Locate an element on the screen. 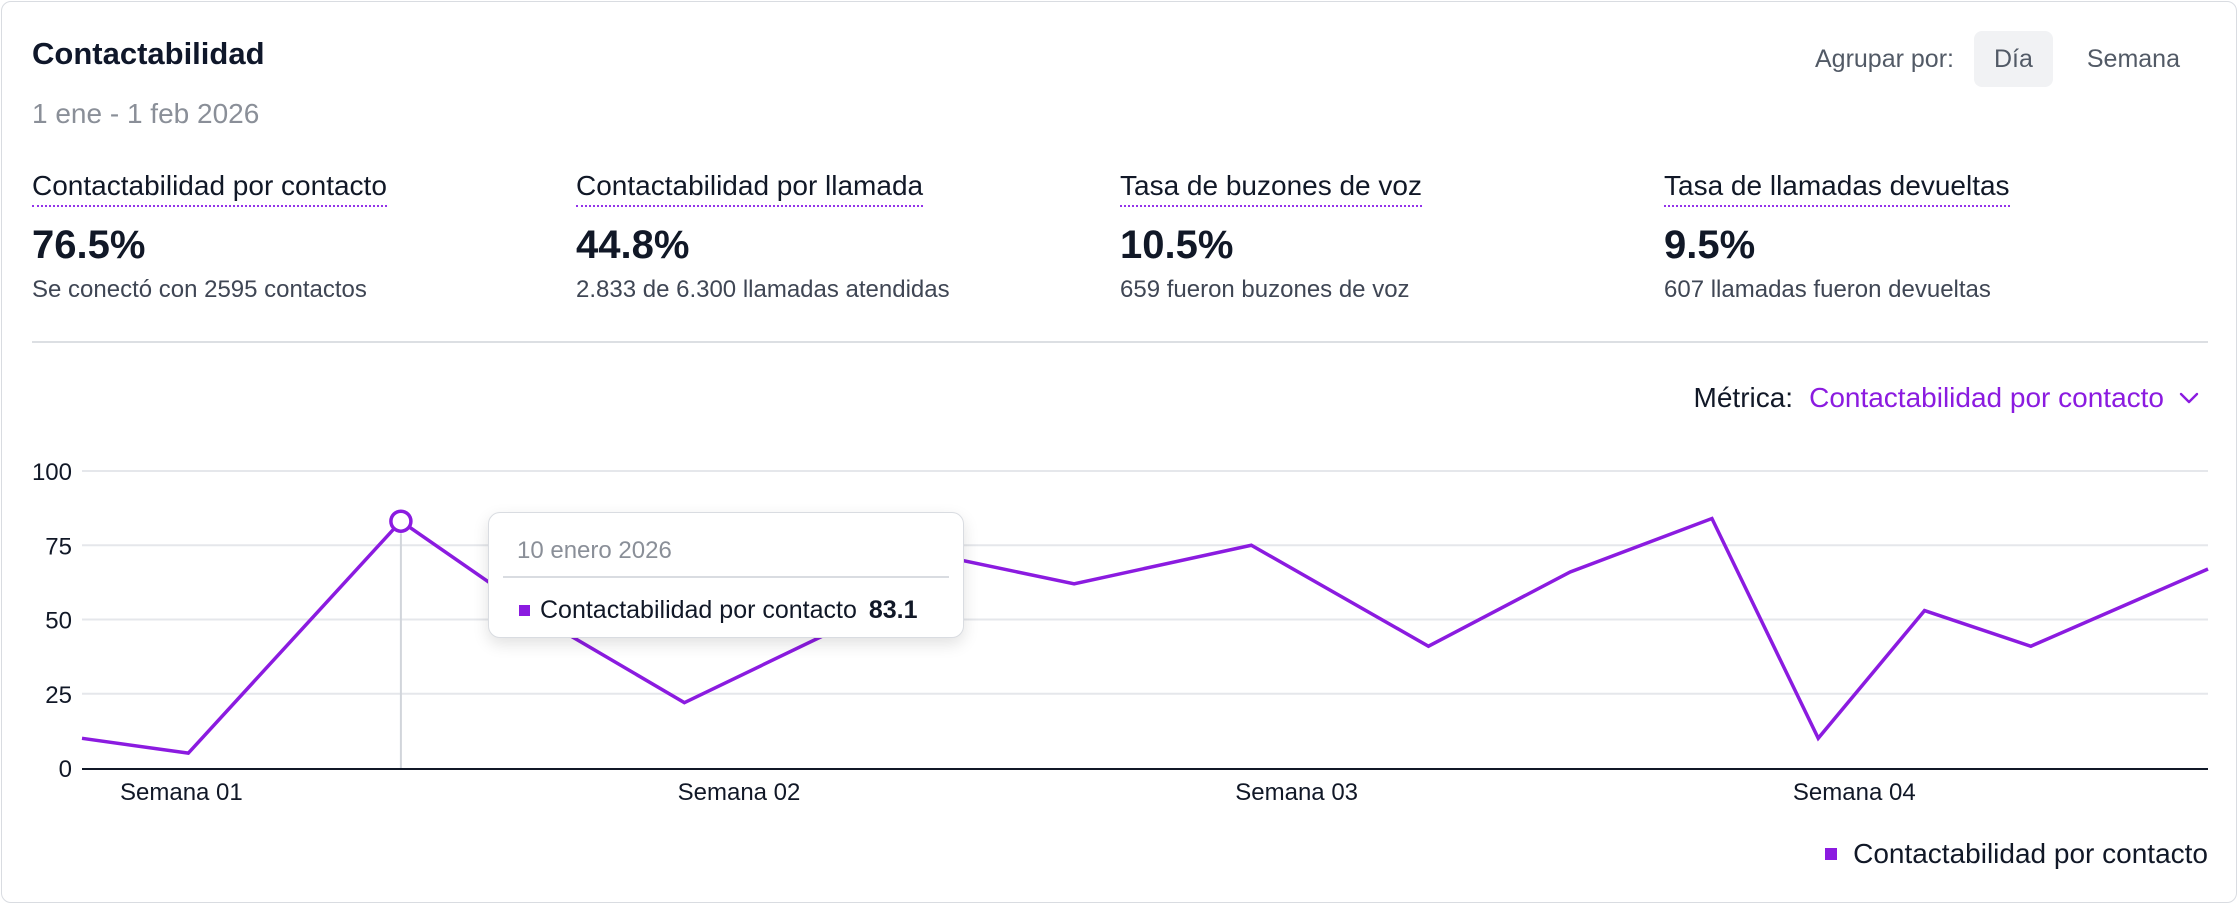  tooltip-value: 83.1 is located at coordinates (893, 609).